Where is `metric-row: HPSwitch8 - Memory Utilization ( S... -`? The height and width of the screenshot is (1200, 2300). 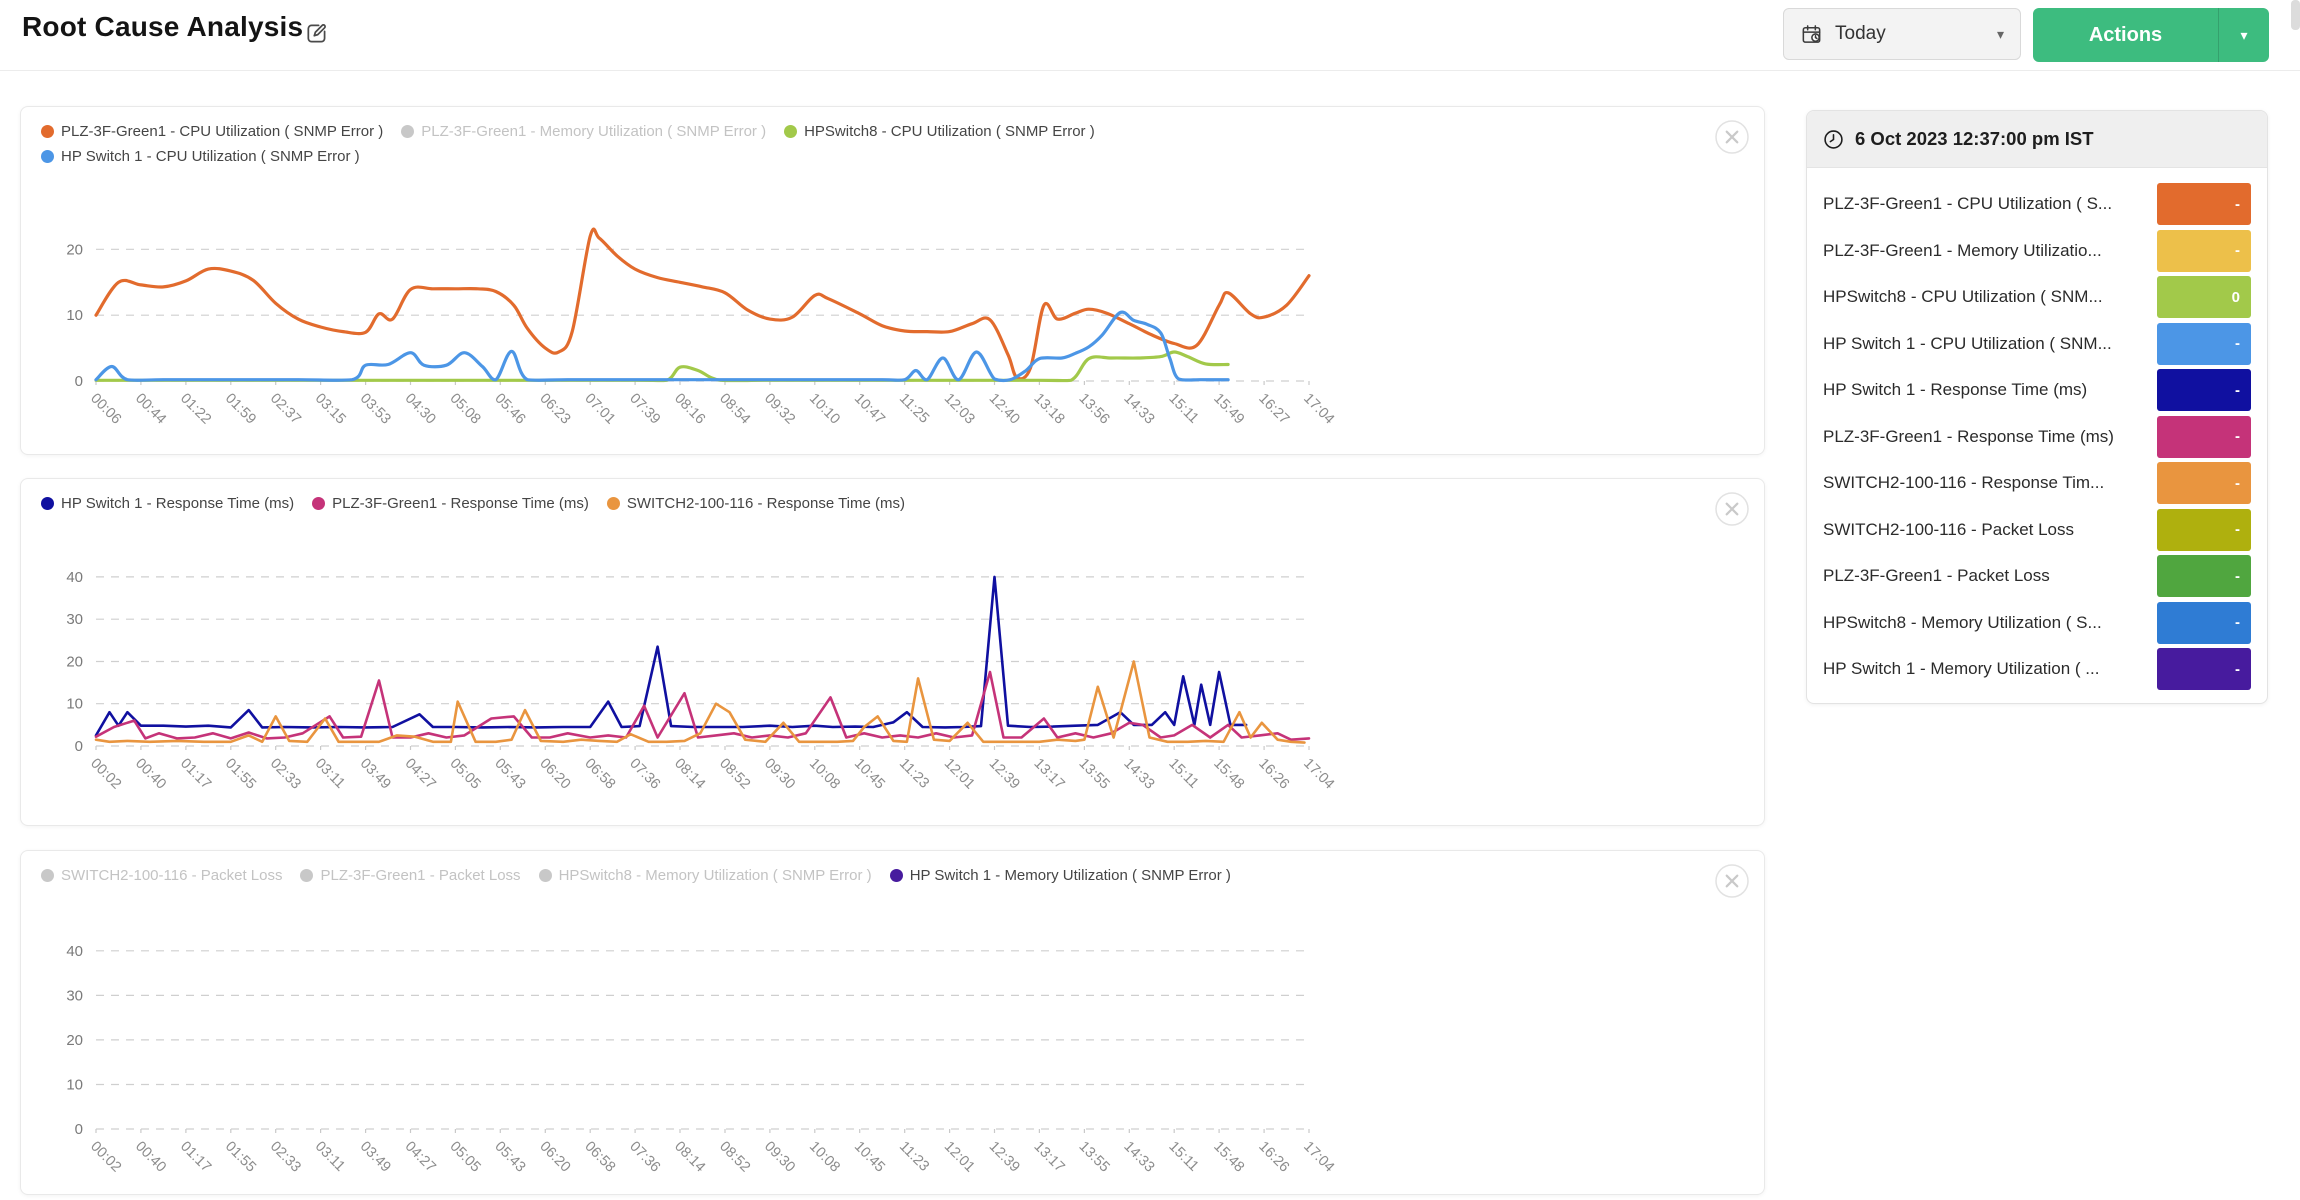 metric-row: HPSwitch8 - Memory Utilization ( S... - is located at coordinates (2037, 623).